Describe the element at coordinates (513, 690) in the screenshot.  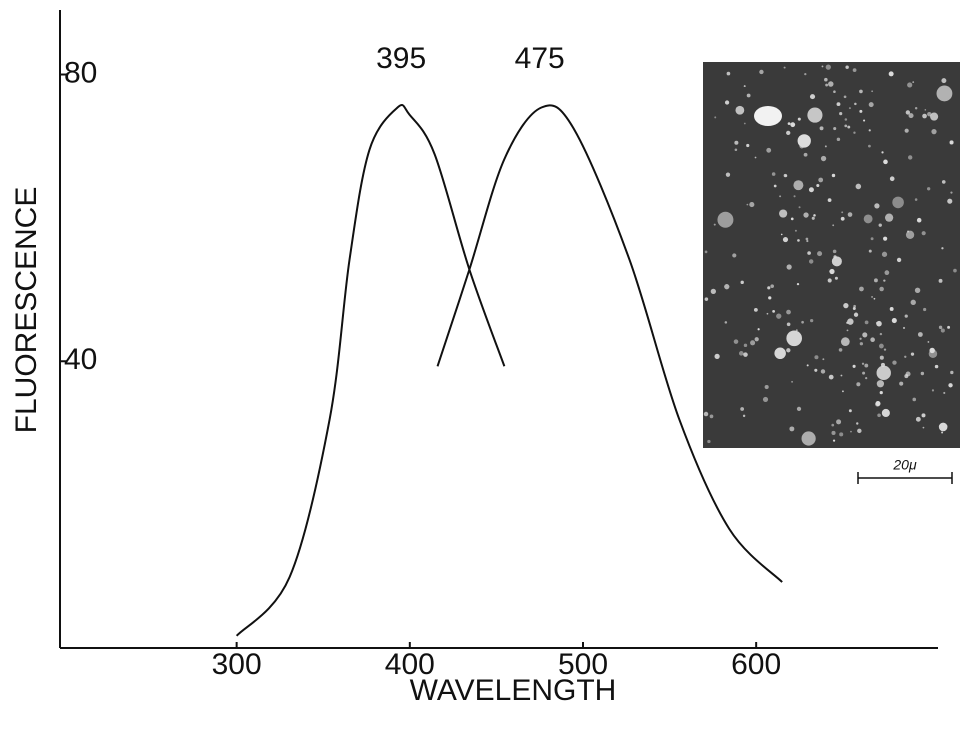
I see `x-axis-title: WAVELENGTH` at that location.